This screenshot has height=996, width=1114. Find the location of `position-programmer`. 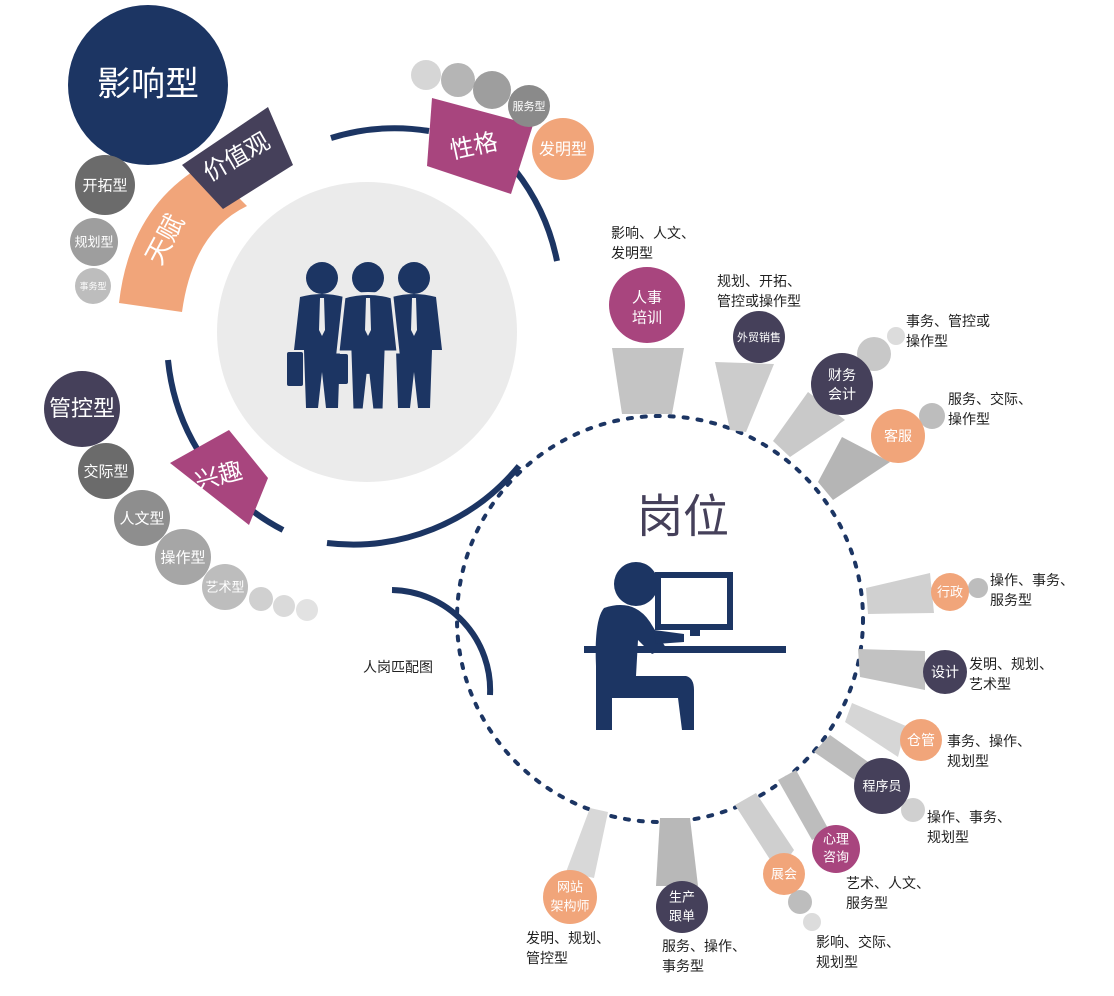

position-programmer is located at coordinates (882, 786).